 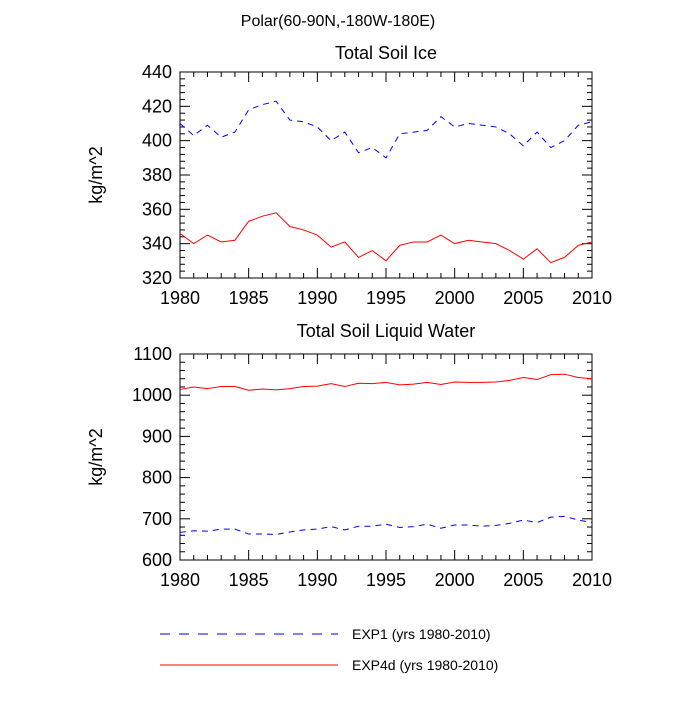 I want to click on y-tick-label: 420, so click(x=157, y=106).